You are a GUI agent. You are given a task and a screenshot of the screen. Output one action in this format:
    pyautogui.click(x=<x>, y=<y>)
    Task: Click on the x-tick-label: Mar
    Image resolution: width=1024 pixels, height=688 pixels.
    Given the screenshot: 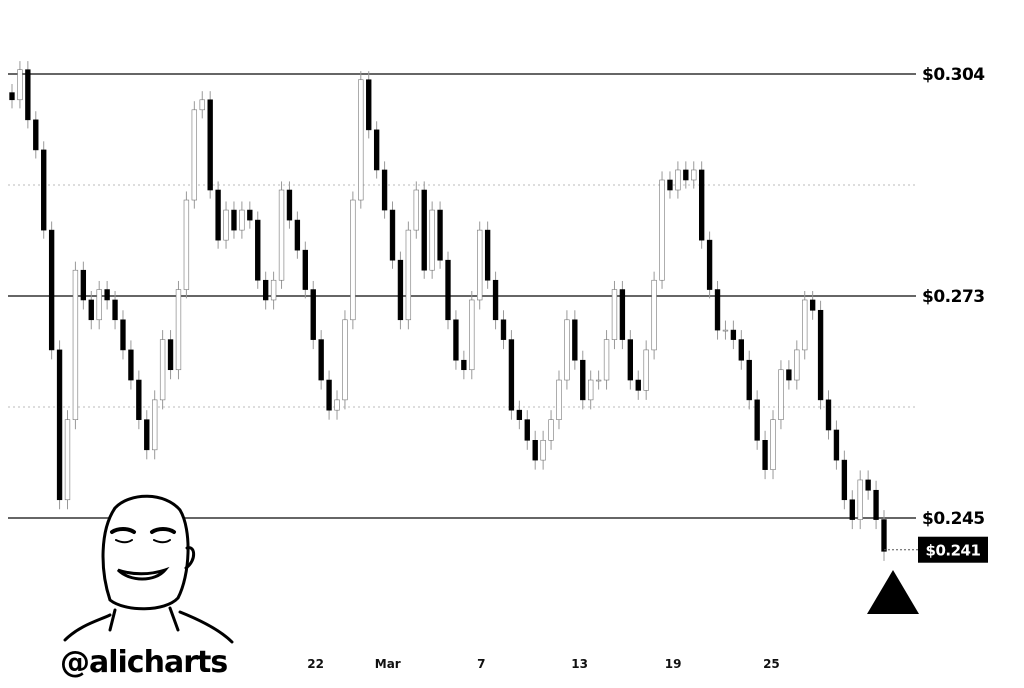 What is the action you would take?
    pyautogui.click(x=388, y=664)
    